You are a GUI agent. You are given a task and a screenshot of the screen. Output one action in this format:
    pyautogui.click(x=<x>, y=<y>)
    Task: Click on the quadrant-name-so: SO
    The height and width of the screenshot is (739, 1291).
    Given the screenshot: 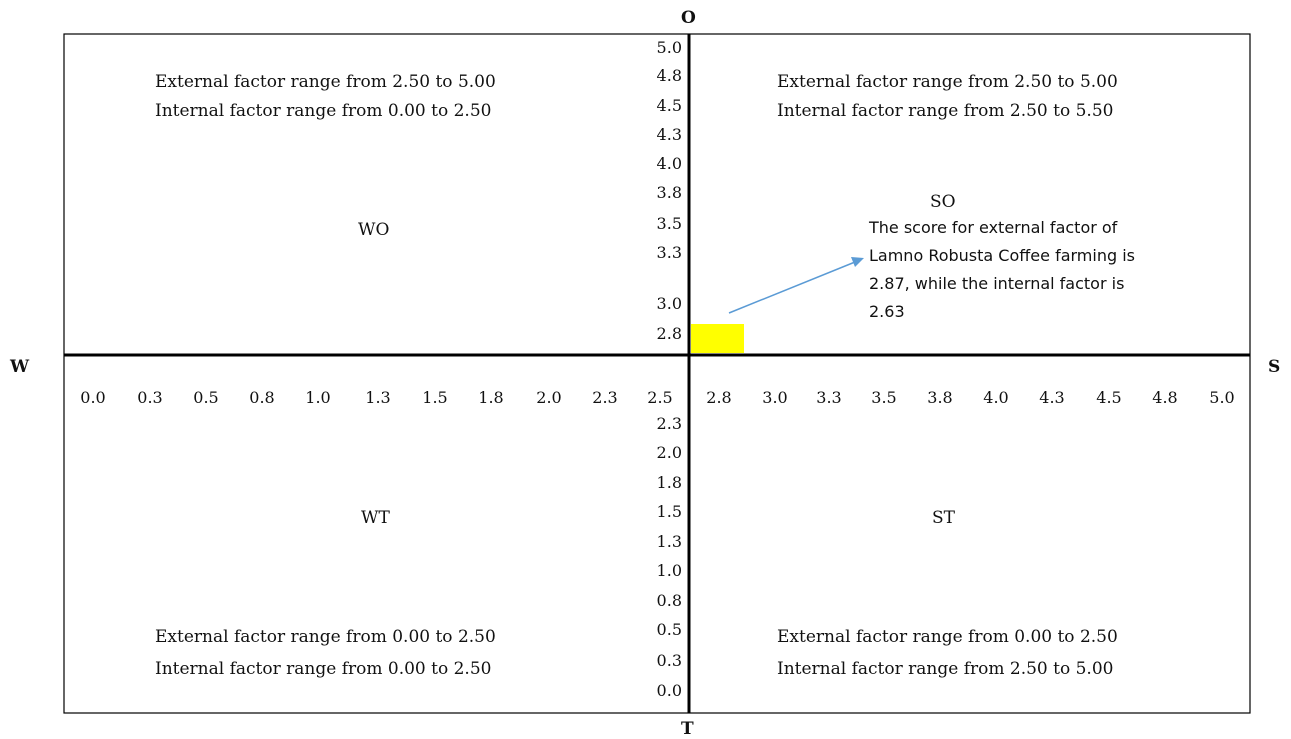 What is the action you would take?
    pyautogui.click(x=943, y=202)
    